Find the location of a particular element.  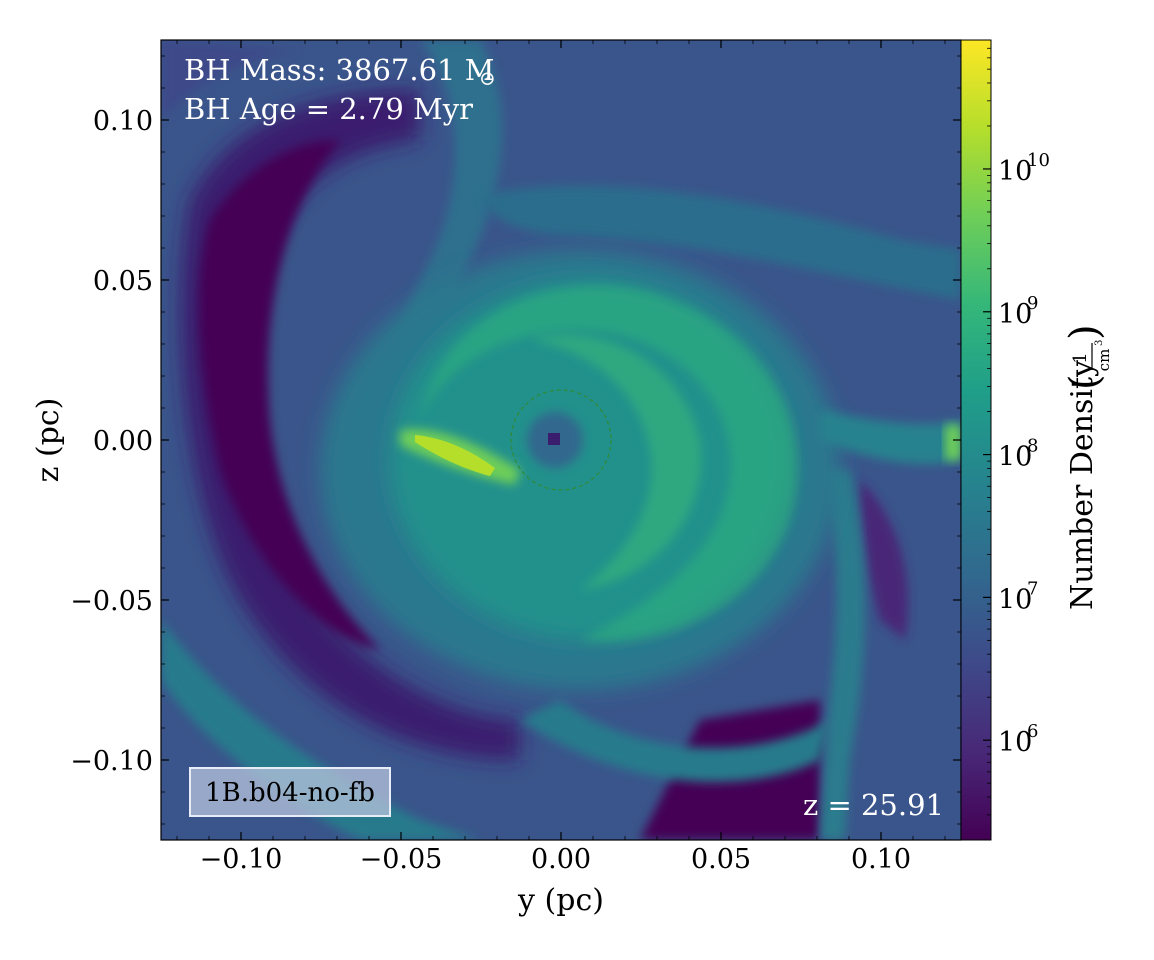

run-label-box: 1B.b04-no-fb is located at coordinates (290, 792).